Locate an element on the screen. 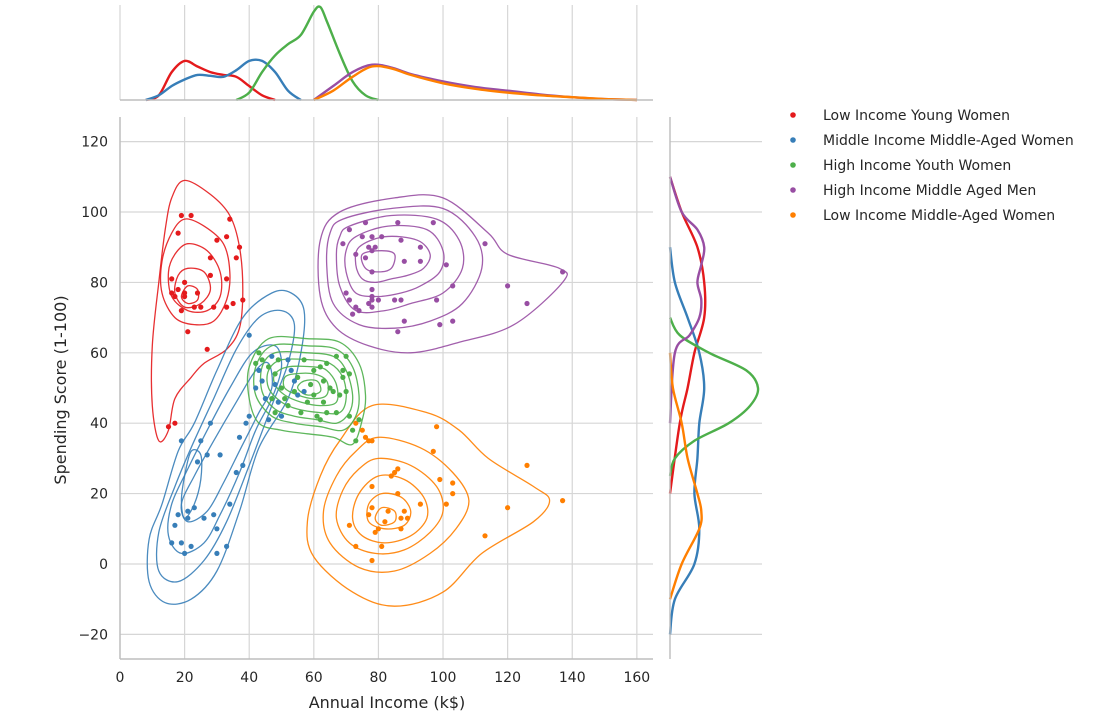  y-tick-label: −20 is located at coordinates (93, 635).